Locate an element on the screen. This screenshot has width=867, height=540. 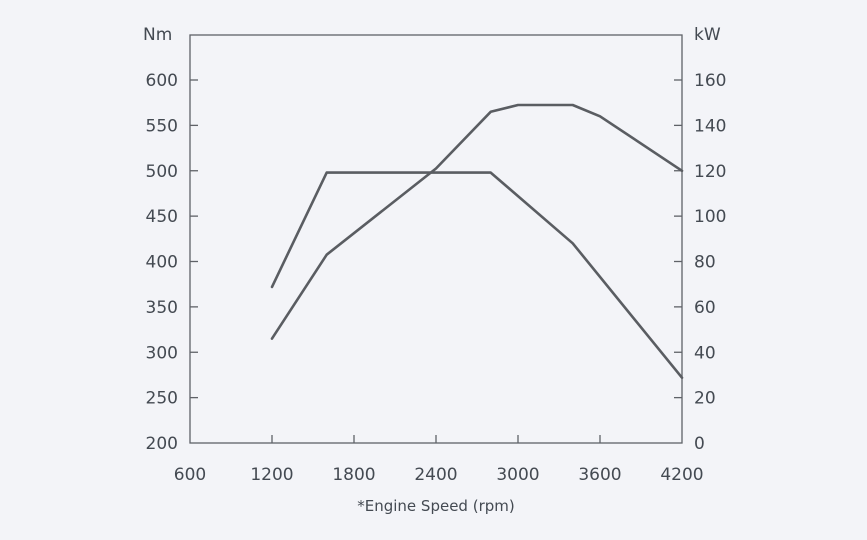
right-y-tick-label: 20 is located at coordinates (705, 399).